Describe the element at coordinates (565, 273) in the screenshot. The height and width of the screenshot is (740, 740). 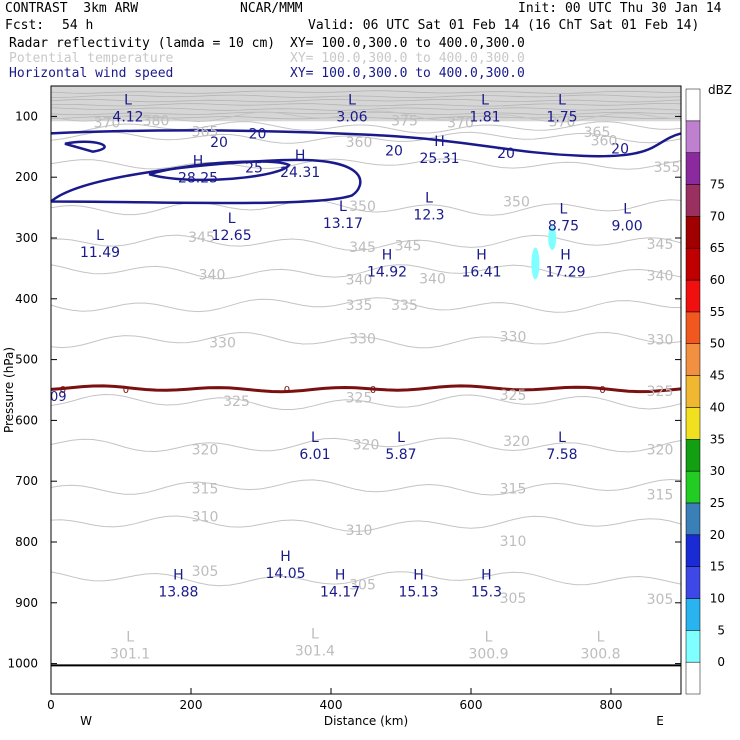
I see `extremum-value: 17.29` at that location.